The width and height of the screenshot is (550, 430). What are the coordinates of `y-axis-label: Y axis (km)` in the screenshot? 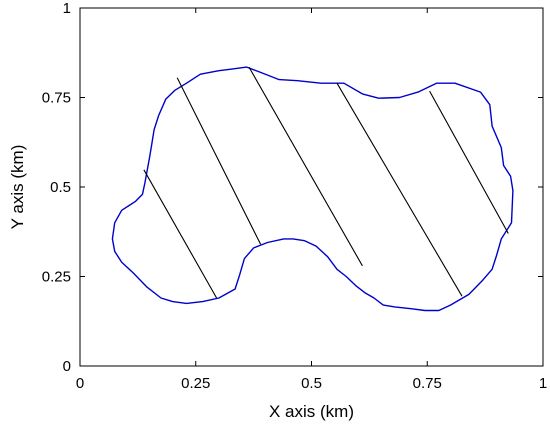 It's located at (17, 187).